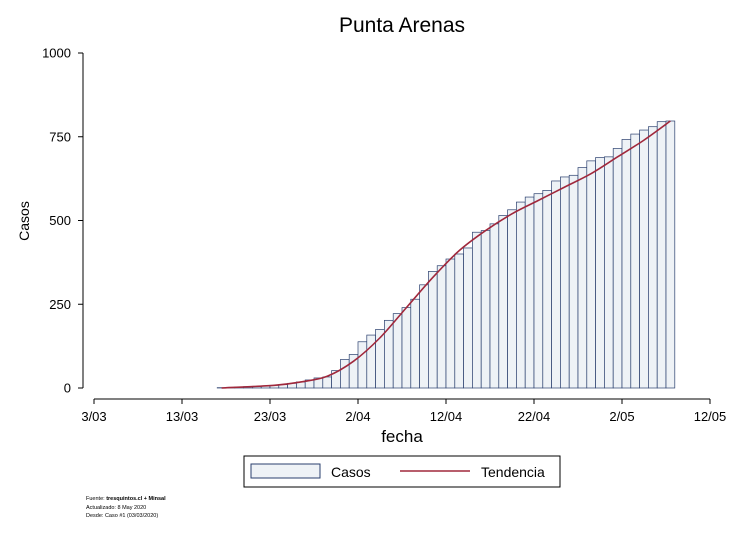 This screenshot has width=734, height=534. What do you see at coordinates (116, 508) in the screenshot?
I see `footnote-updated: Actualizado: 8 May 2020` at bounding box center [116, 508].